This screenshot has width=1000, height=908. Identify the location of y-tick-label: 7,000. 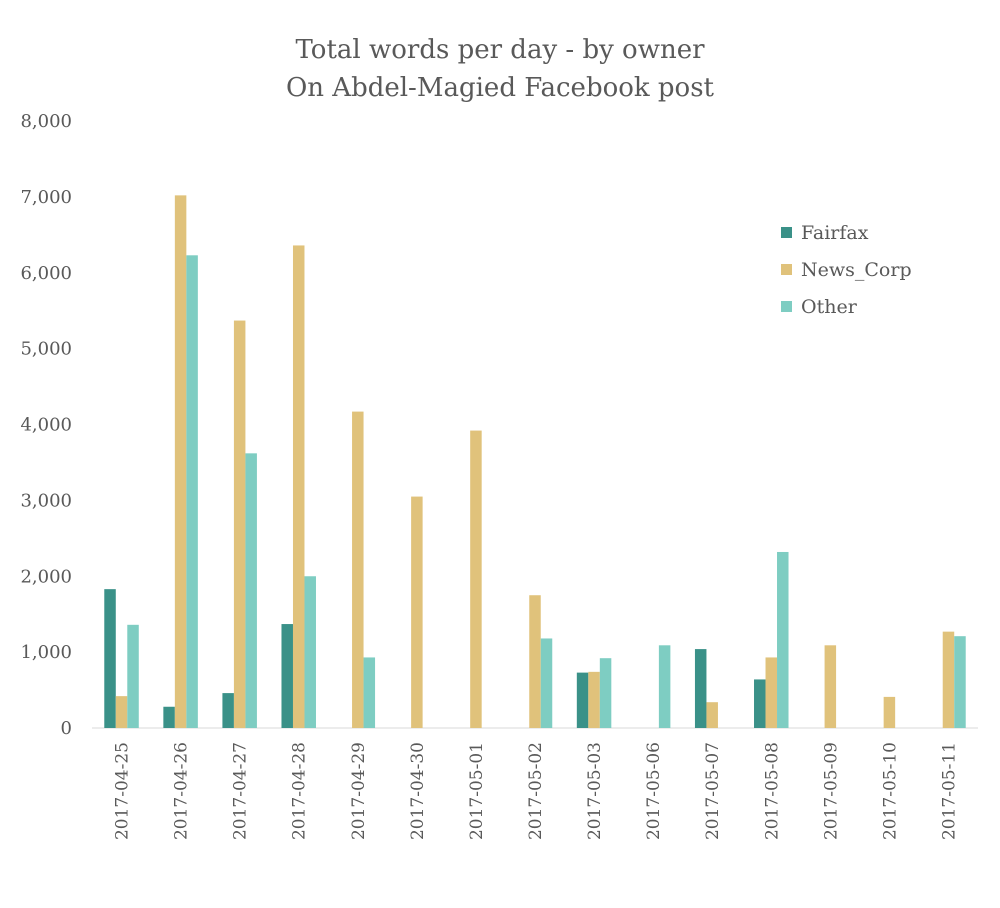
(46, 197).